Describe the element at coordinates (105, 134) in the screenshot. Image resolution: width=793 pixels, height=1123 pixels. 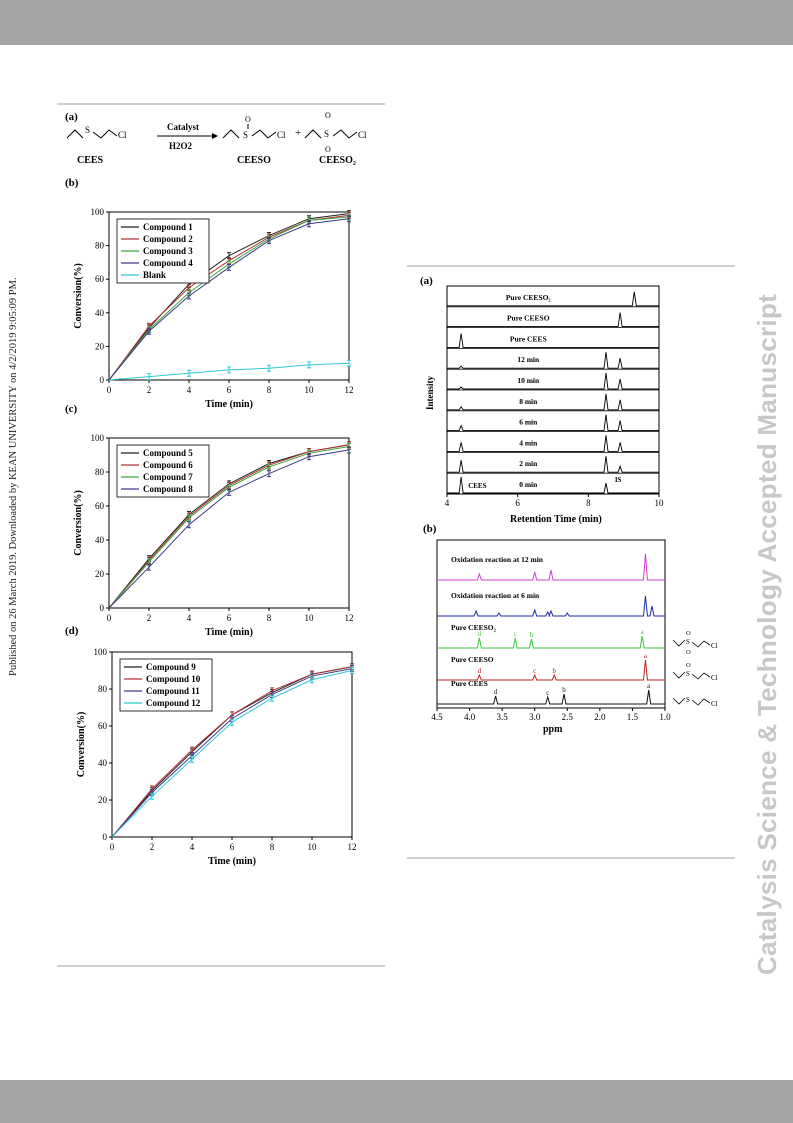
I see `cees-chain2` at that location.